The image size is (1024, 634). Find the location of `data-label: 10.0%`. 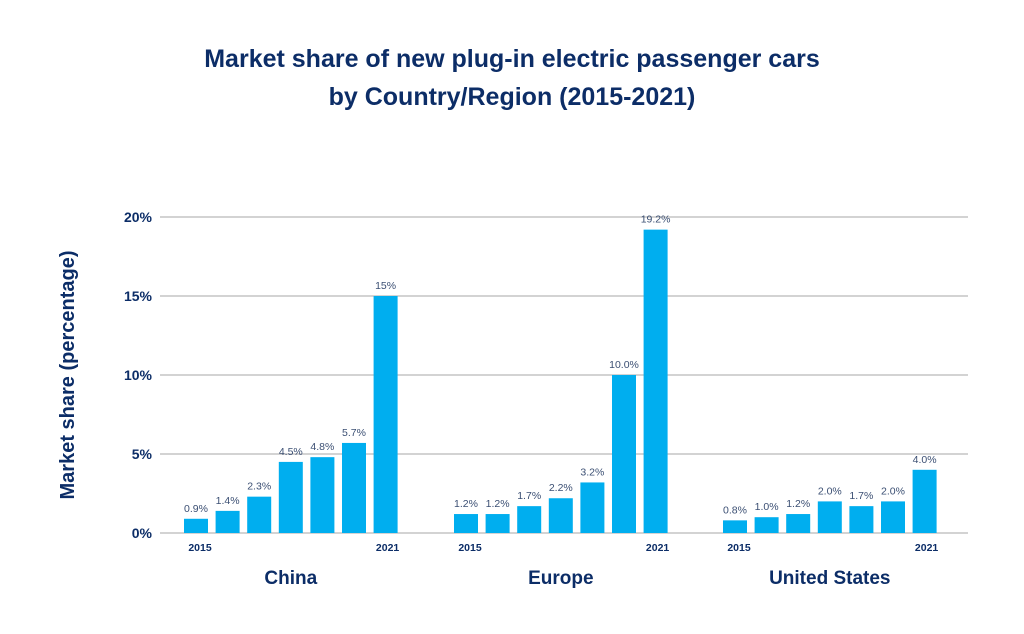

data-label: 10.0% is located at coordinates (624, 365).